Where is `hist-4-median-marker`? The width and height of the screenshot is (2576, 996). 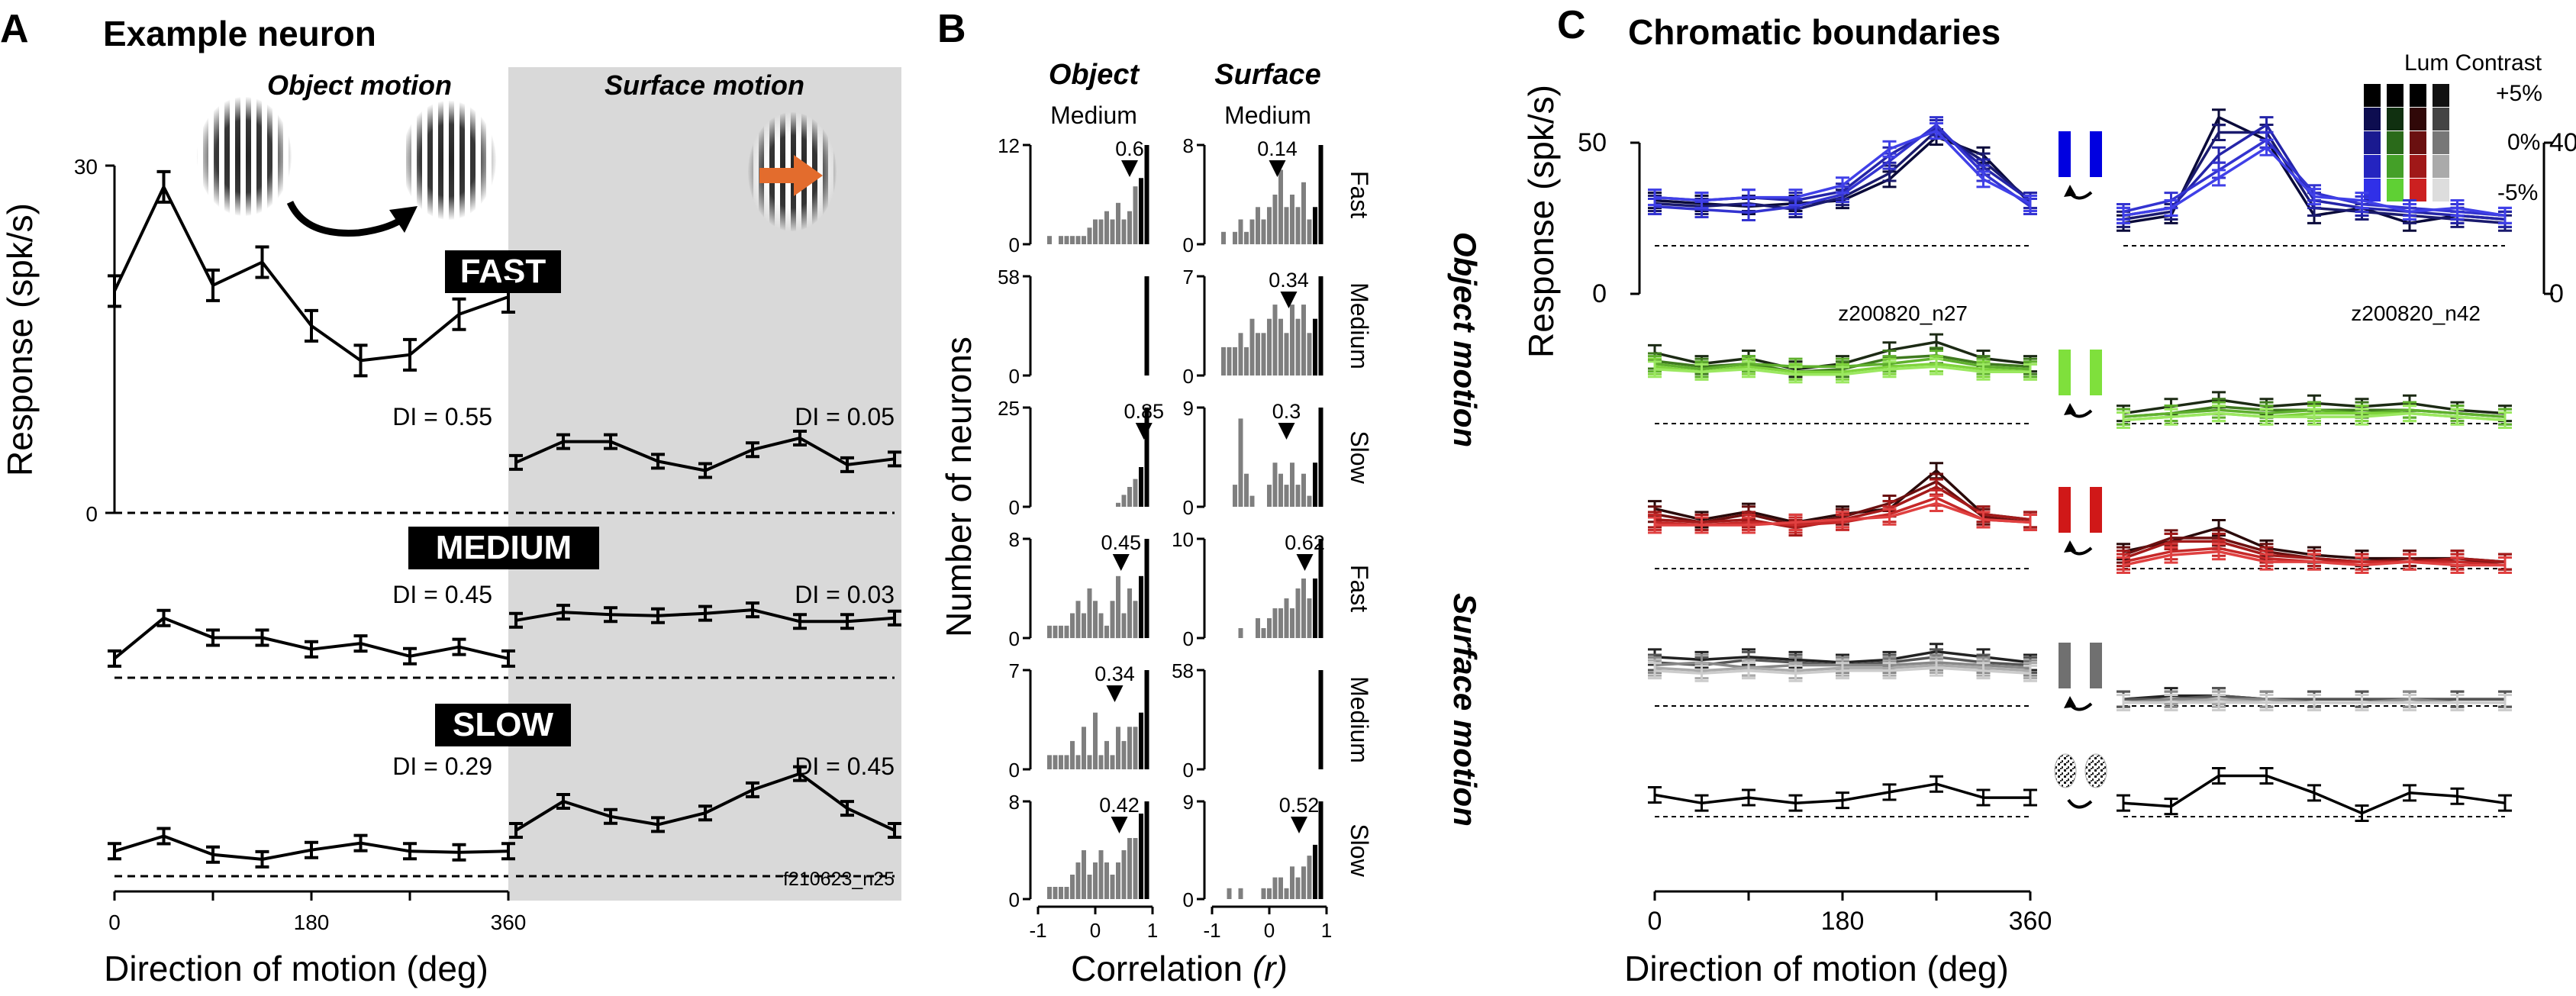
hist-4-median-marker is located at coordinates (1144, 431).